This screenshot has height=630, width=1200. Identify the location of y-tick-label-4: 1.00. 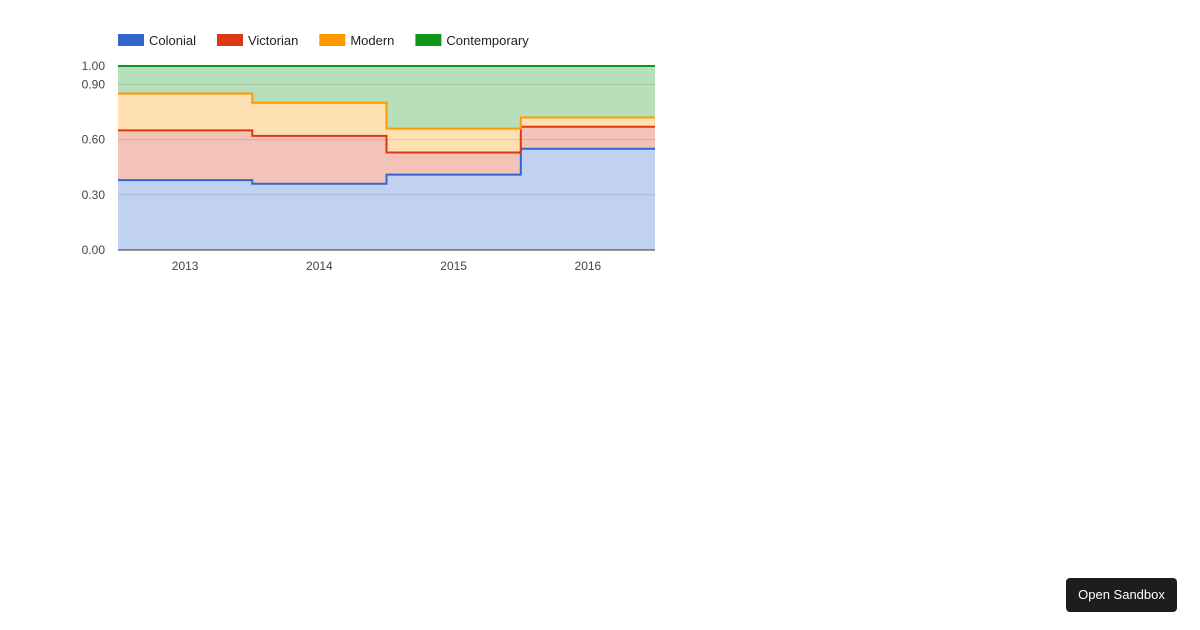
(94, 66).